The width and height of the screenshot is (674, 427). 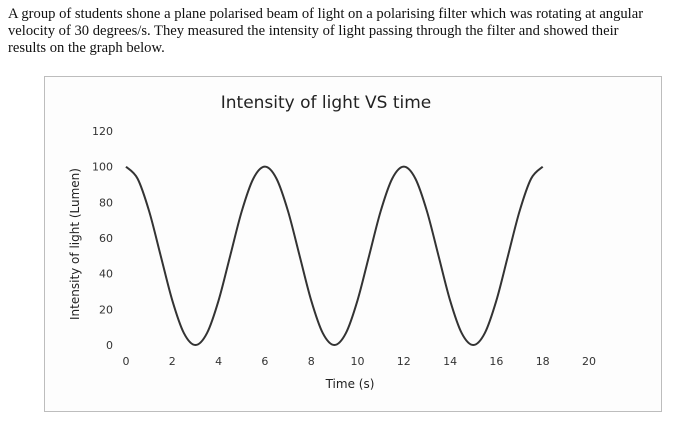 I want to click on x-tick-label: 8, so click(x=311, y=361).